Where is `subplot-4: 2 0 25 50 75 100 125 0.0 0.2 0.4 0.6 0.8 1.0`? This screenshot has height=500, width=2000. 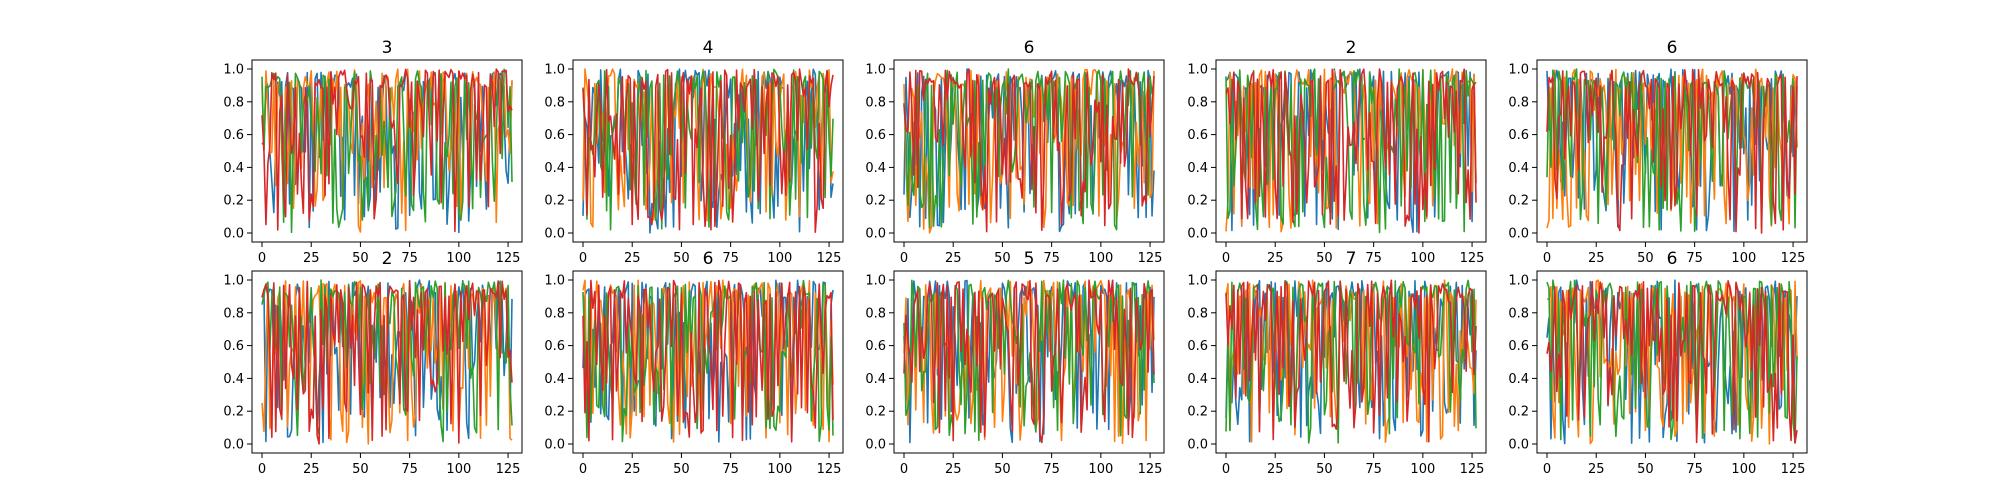 subplot-4: 2 0 25 50 75 100 125 0.0 0.2 0.4 0.6 0.8 1.0 is located at coordinates (1337, 152).